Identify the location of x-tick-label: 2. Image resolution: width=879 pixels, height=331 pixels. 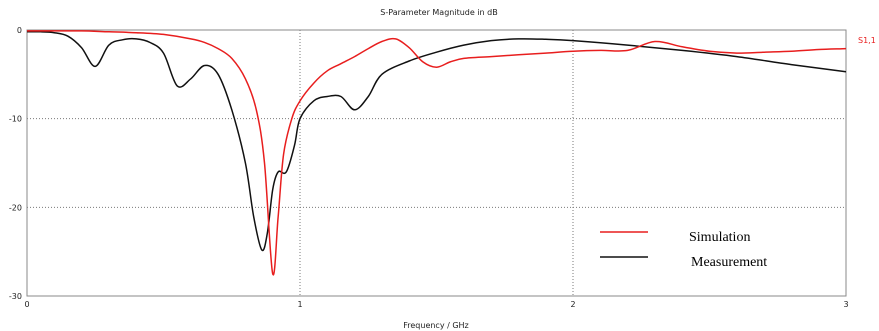
(572, 304).